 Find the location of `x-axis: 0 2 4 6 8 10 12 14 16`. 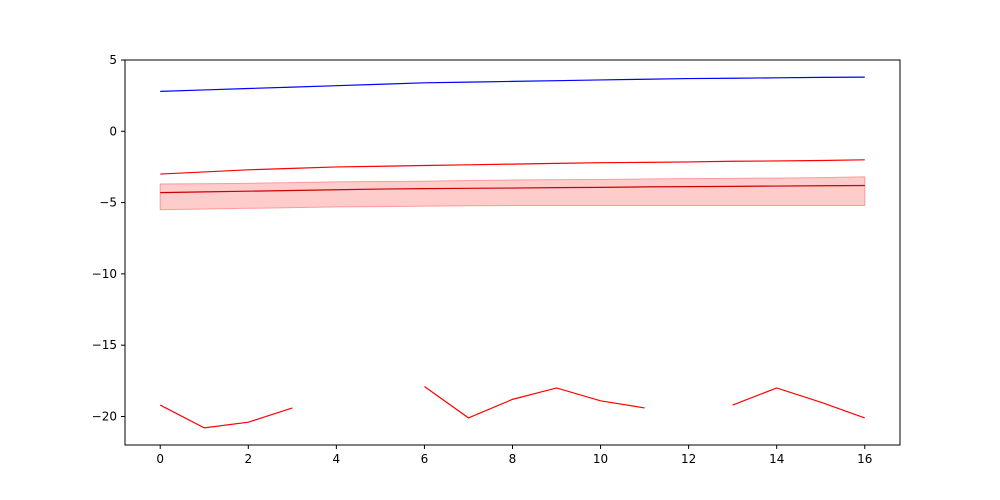

x-axis: 0 2 4 6 8 10 12 14 16 is located at coordinates (514, 455).